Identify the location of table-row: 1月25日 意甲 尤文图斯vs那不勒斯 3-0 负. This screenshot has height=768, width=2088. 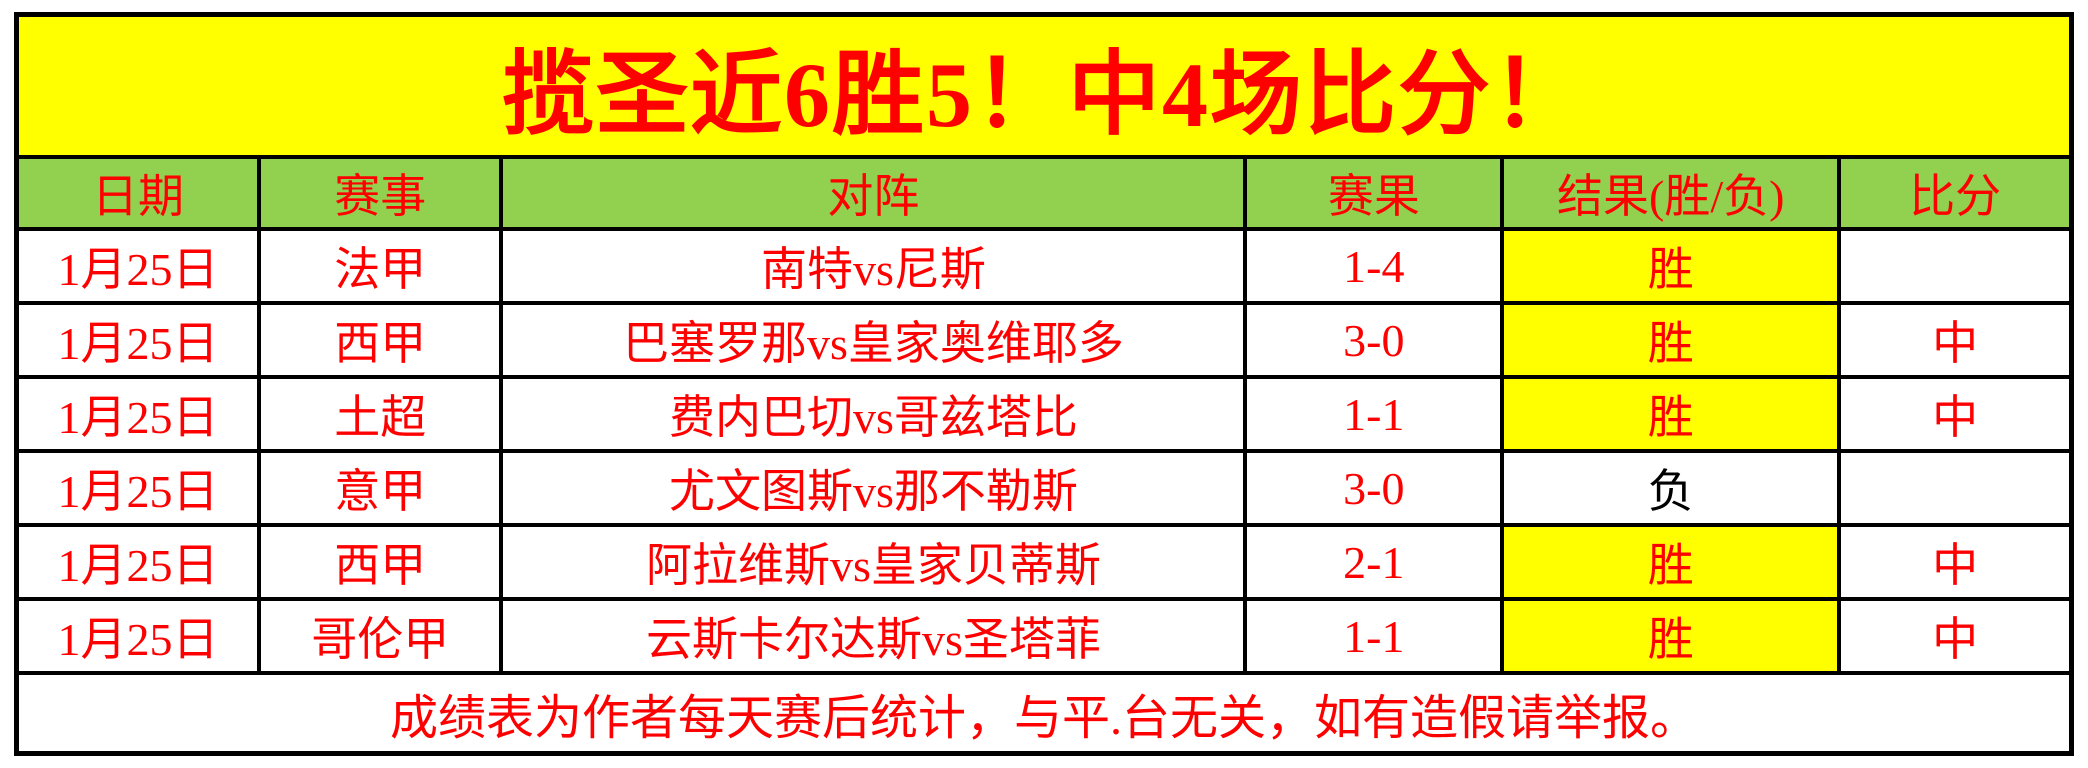
(1044, 488).